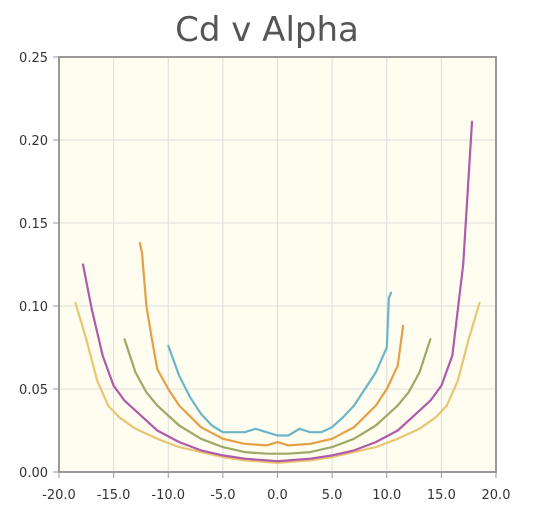  I want to click on y-tick-label: 0.05, so click(33, 390).